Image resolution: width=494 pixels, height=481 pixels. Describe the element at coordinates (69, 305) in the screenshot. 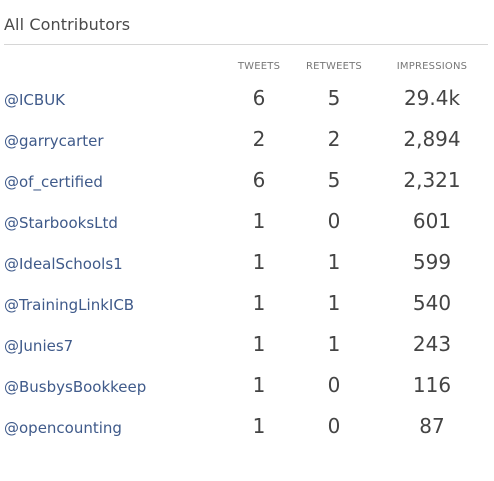

I see `contributor-handle-link: @TrainingLinkICB` at that location.